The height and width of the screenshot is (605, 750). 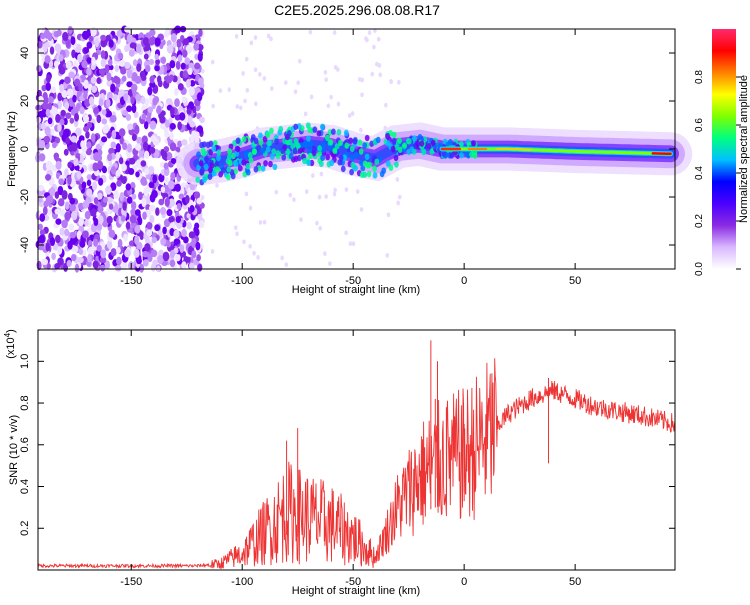 What do you see at coordinates (25, 361) in the screenshot?
I see `snr-y-tick-label: 1.0` at bounding box center [25, 361].